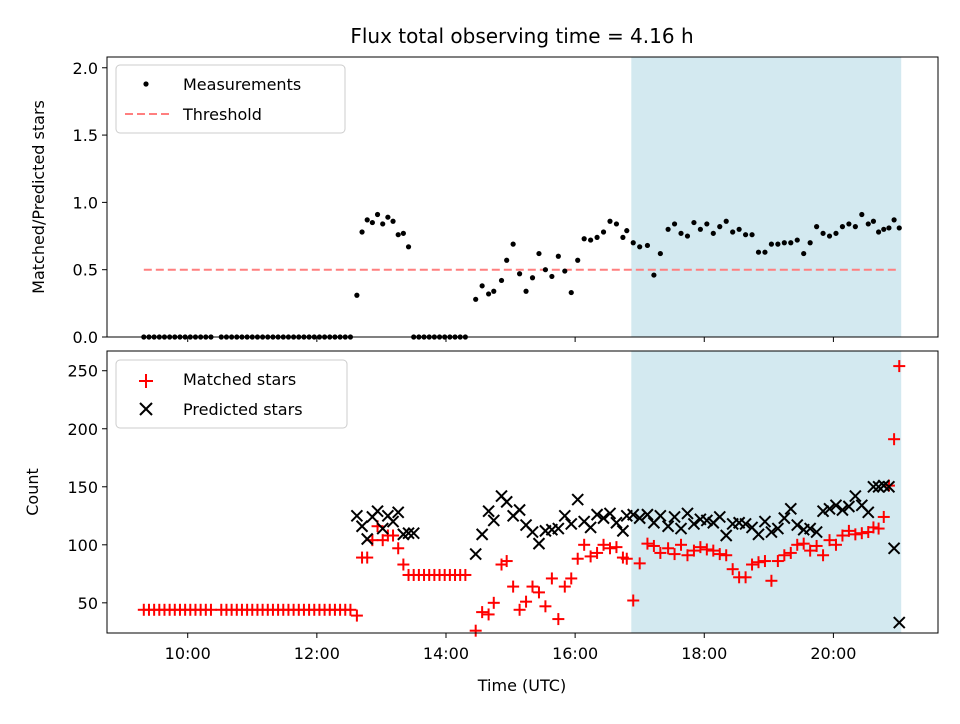 The height and width of the screenshot is (724, 960). I want to click on legend-x-marker, so click(146, 409).